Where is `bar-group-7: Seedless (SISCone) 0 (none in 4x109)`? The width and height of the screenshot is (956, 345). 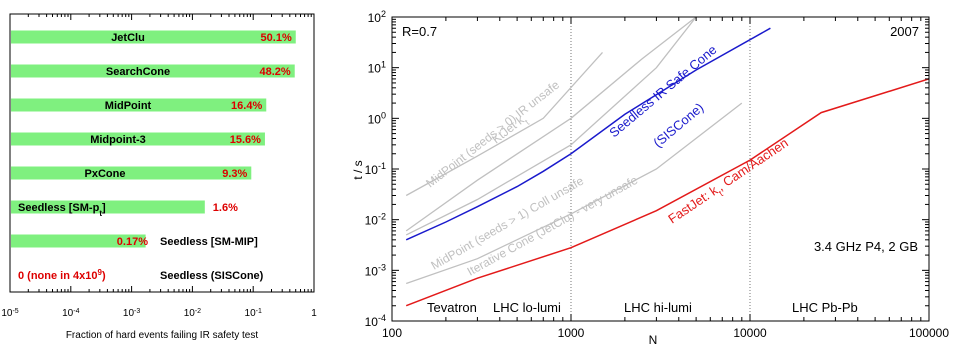
bar-group-7: Seedless (SISCone) 0 (none in 4x109) is located at coordinates (141, 275).